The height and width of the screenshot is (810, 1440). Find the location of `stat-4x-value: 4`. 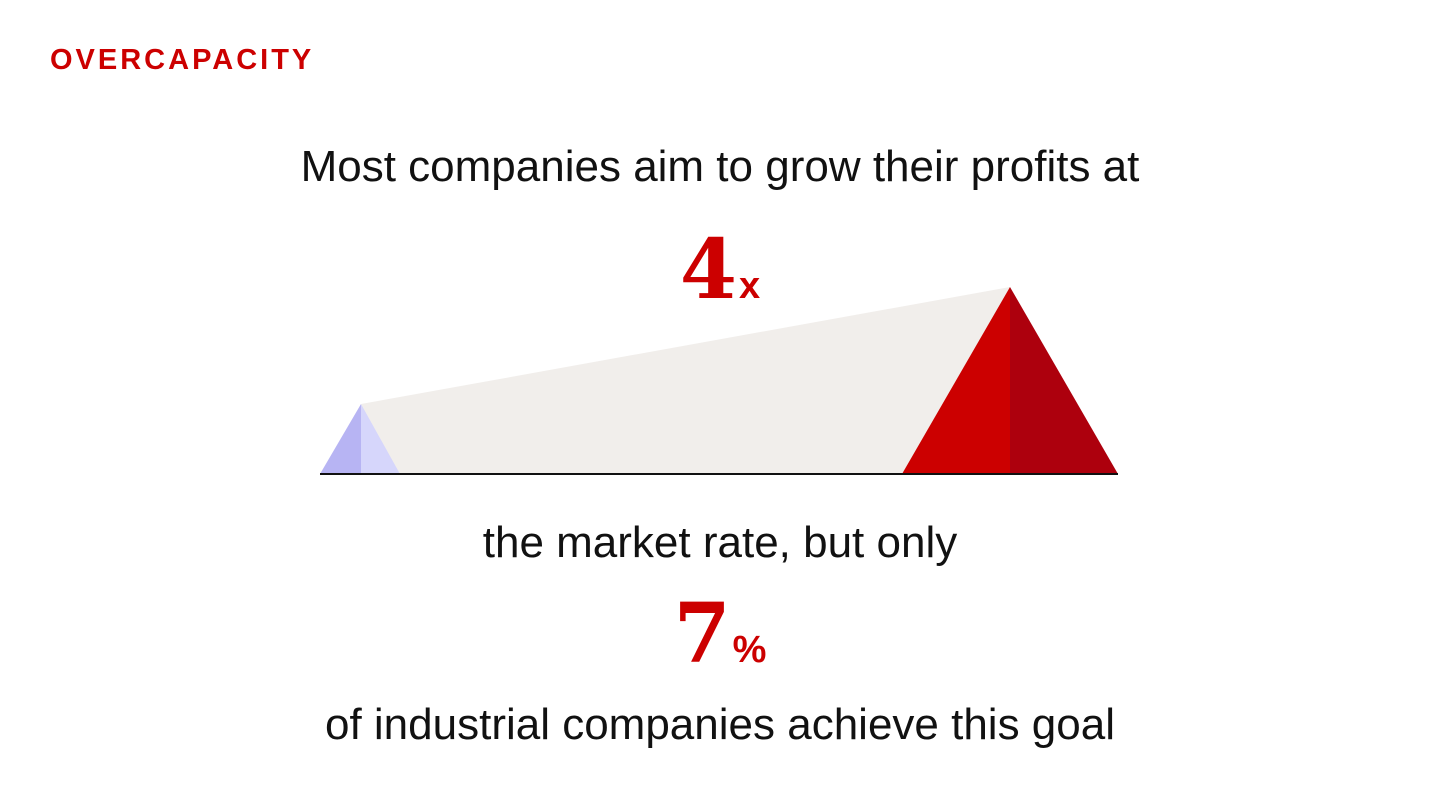

stat-4x-value: 4 is located at coordinates (708, 270).